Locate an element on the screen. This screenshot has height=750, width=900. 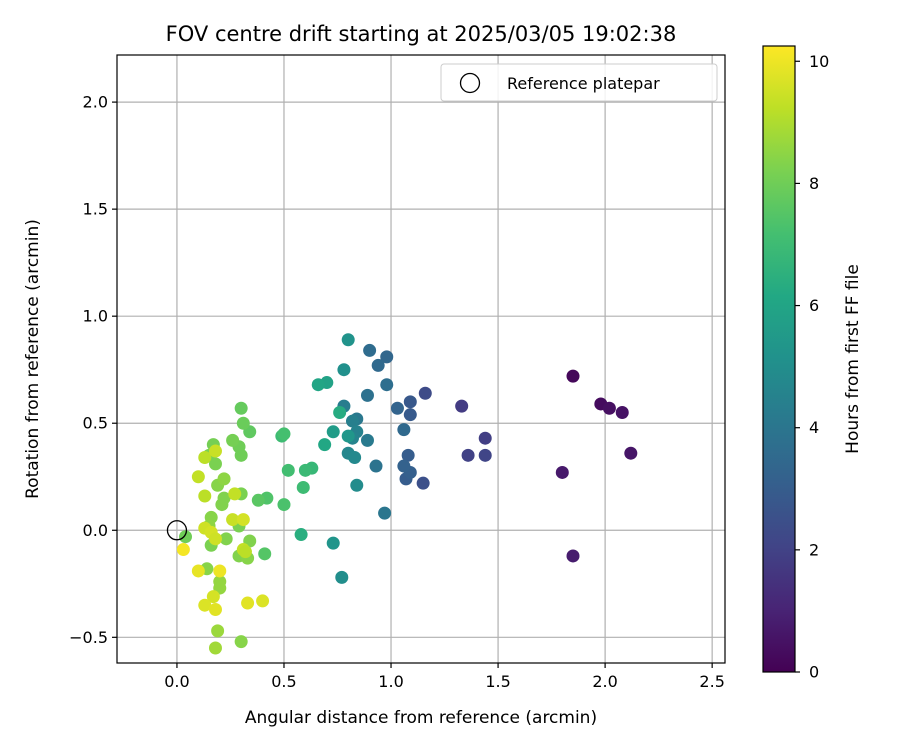
x-tick-label: 0.5 is located at coordinates (283, 681).